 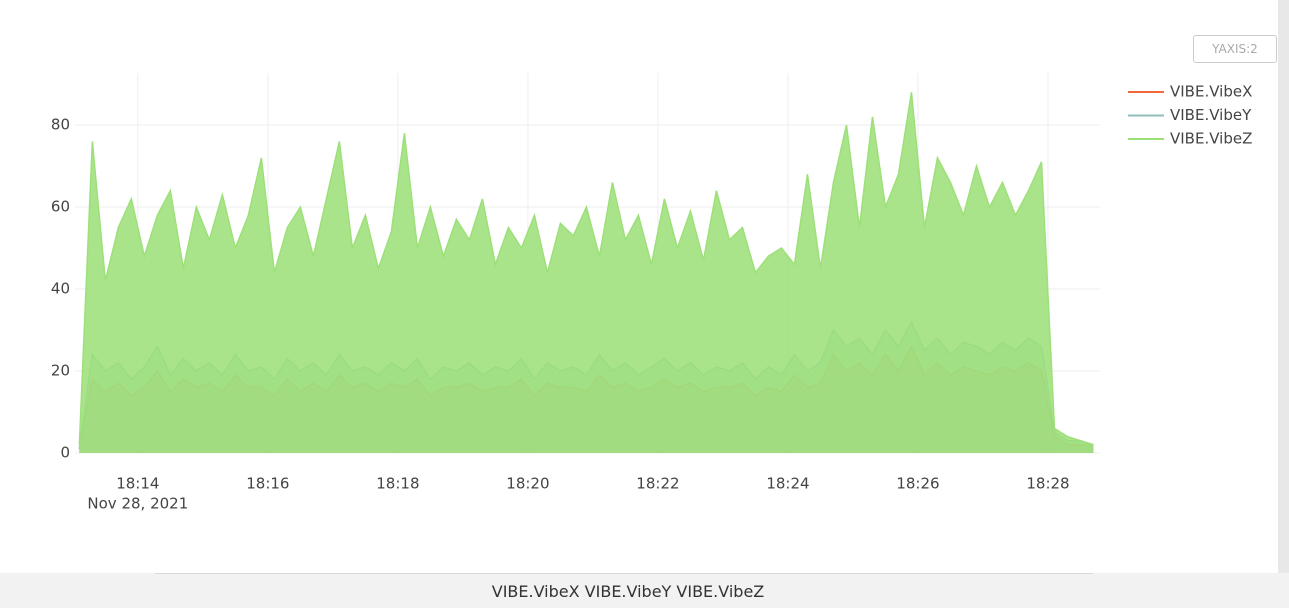 What do you see at coordinates (60, 207) in the screenshot?
I see `y-tick-label: 60` at bounding box center [60, 207].